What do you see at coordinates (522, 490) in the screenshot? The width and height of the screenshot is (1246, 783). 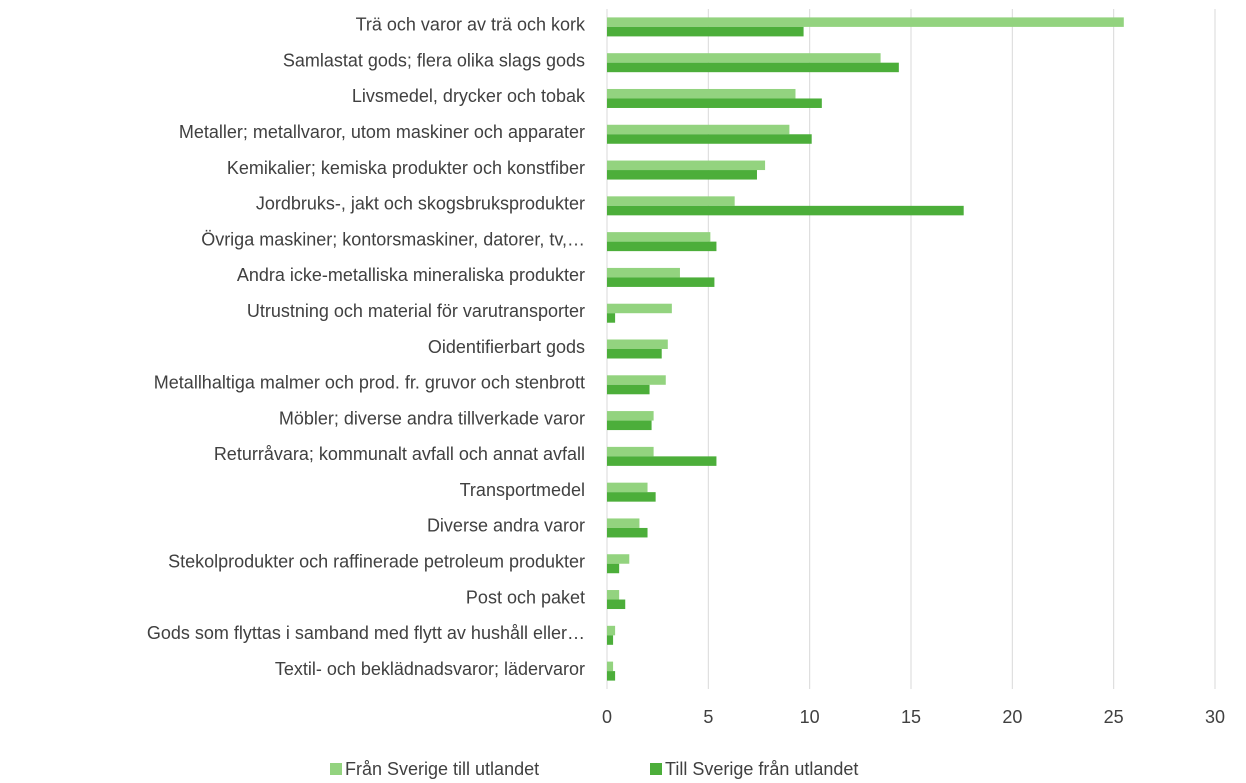 I see `category-label: Transportmedel` at bounding box center [522, 490].